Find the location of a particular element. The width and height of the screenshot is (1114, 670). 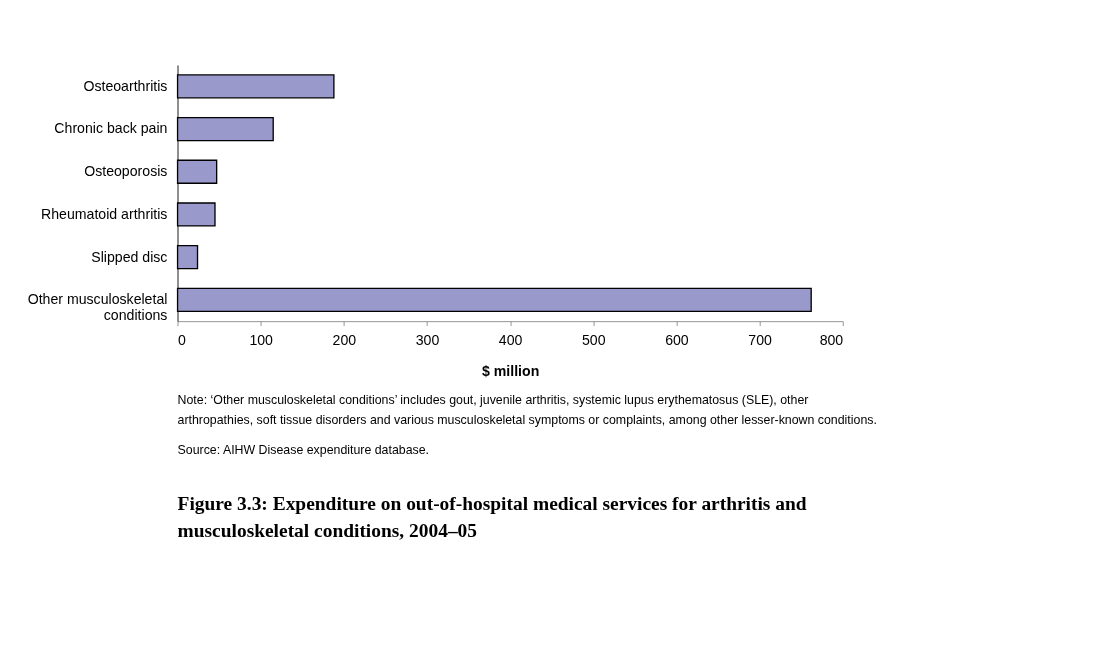

y-tick-label: Slipped disc is located at coordinates (129, 256).